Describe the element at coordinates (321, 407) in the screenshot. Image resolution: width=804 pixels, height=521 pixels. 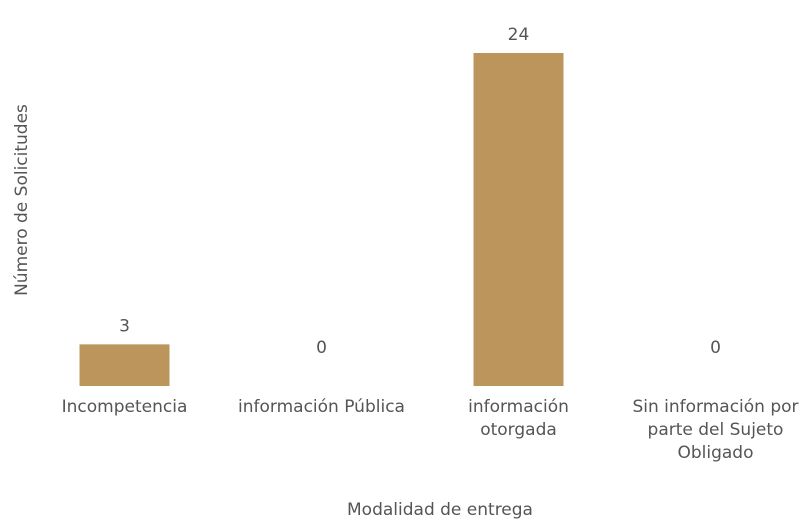
I see `x-tick-label: información Pública` at that location.